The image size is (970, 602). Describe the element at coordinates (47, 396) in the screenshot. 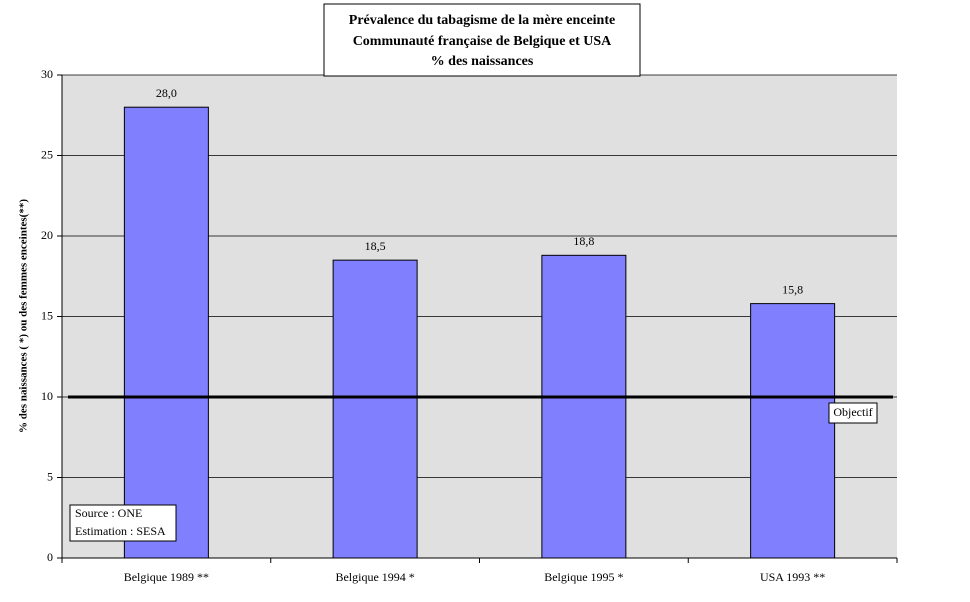

I see `y-tick-label: 10` at that location.